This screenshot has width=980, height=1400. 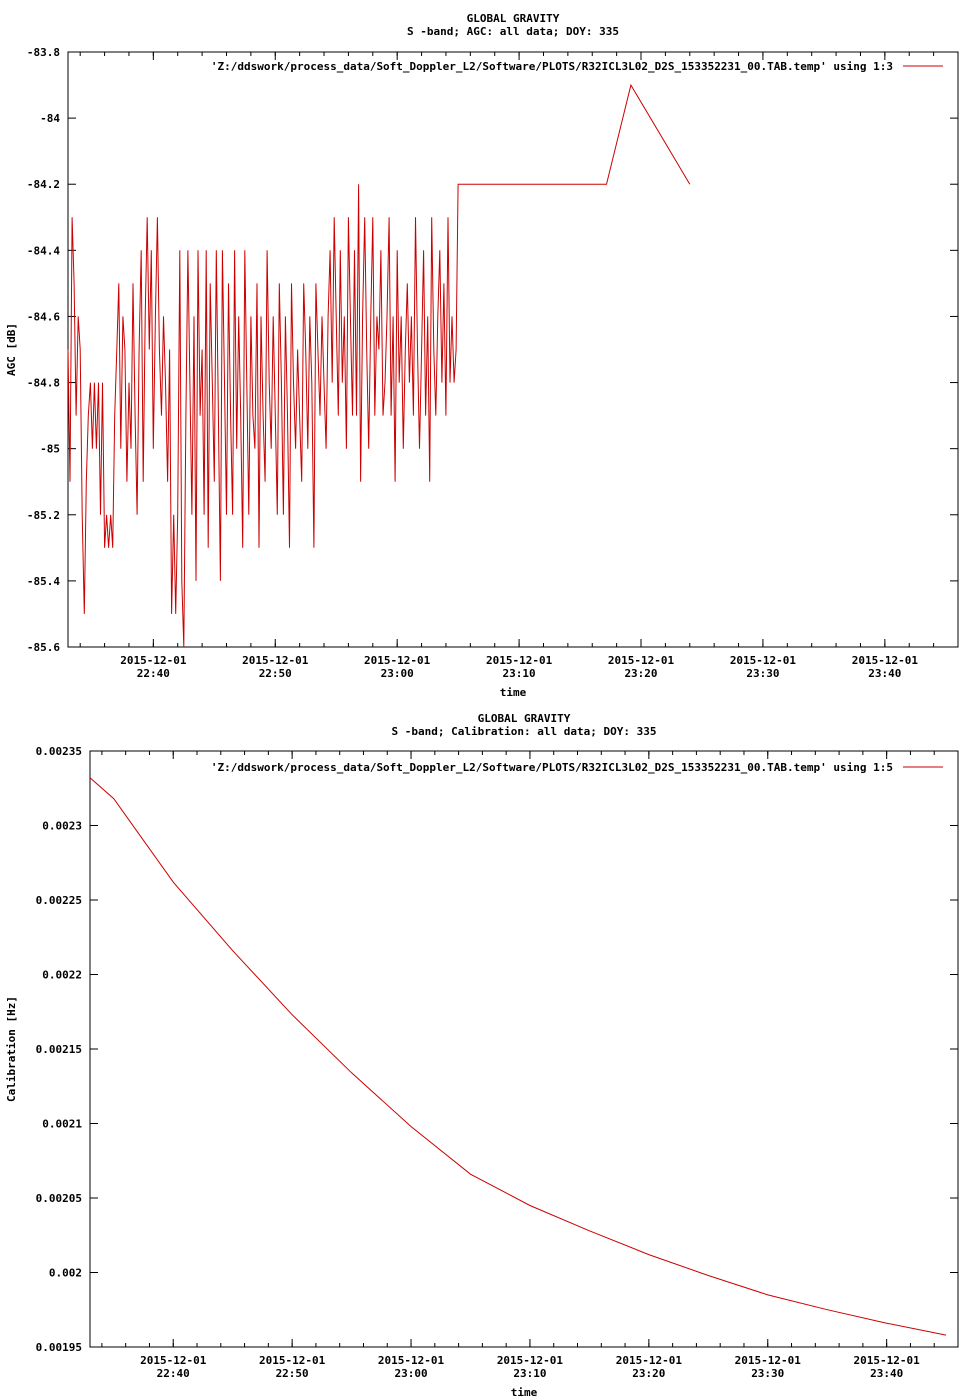 What do you see at coordinates (43, 515) in the screenshot?
I see `y-tick-label: -85.2` at bounding box center [43, 515].